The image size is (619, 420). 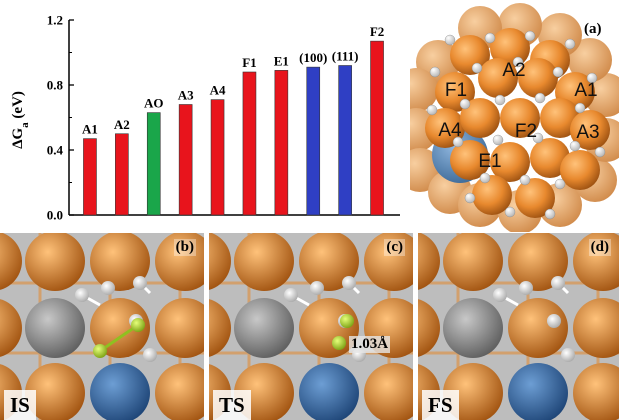 I want to click on bar-F2, so click(x=377, y=128).